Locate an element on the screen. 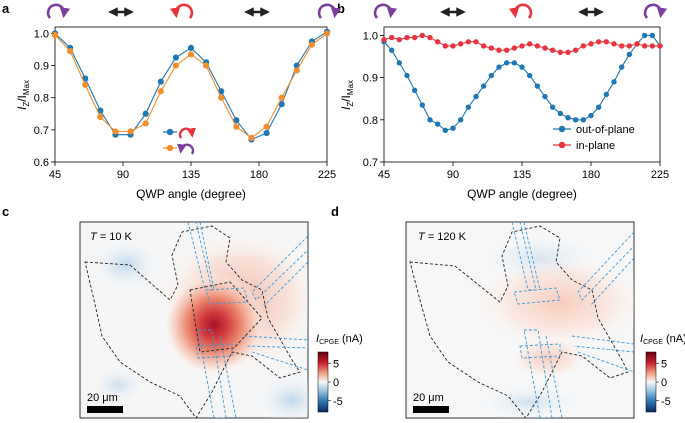 The image size is (685, 423). colorbar-tick-label: 0 is located at coordinates (336, 383).